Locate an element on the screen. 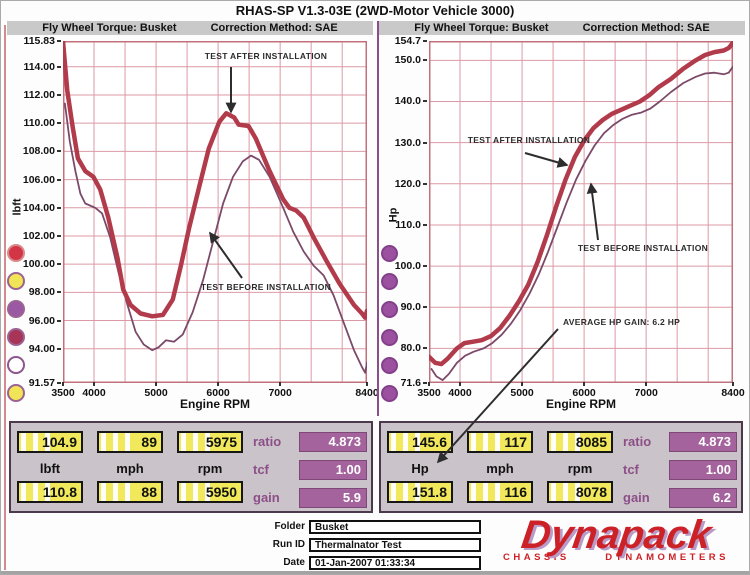 This screenshot has width=750, height=575. folder-field: Busket is located at coordinates (395, 527).